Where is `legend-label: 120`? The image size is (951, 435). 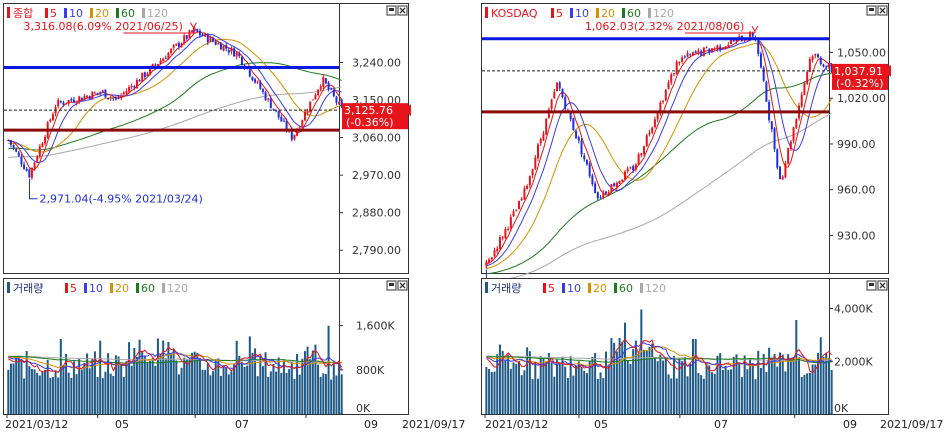
legend-label: 120 is located at coordinates (663, 13).